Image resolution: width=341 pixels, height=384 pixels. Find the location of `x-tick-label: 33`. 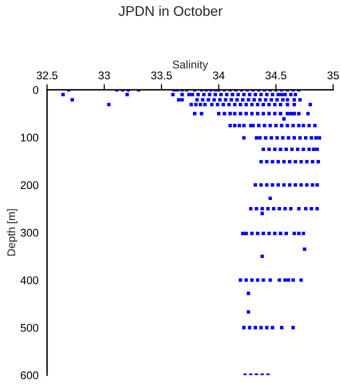

x-tick-label: 33 is located at coordinates (104, 75).